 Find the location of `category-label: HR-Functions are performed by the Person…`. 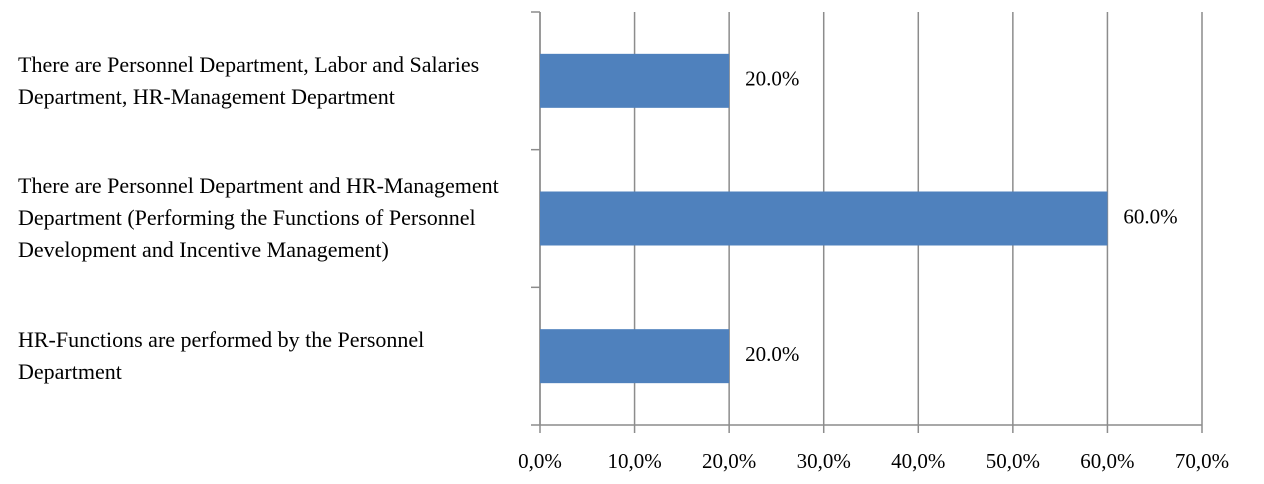

category-label: HR-Functions are performed by the Person… is located at coordinates (221, 356).